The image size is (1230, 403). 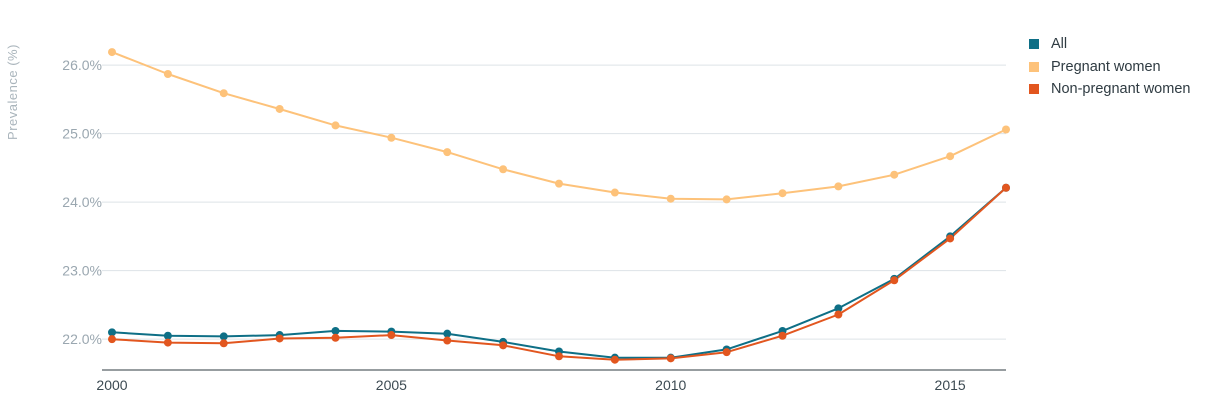 What do you see at coordinates (1034, 44) in the screenshot?
I see `legend-swatch-all` at bounding box center [1034, 44].